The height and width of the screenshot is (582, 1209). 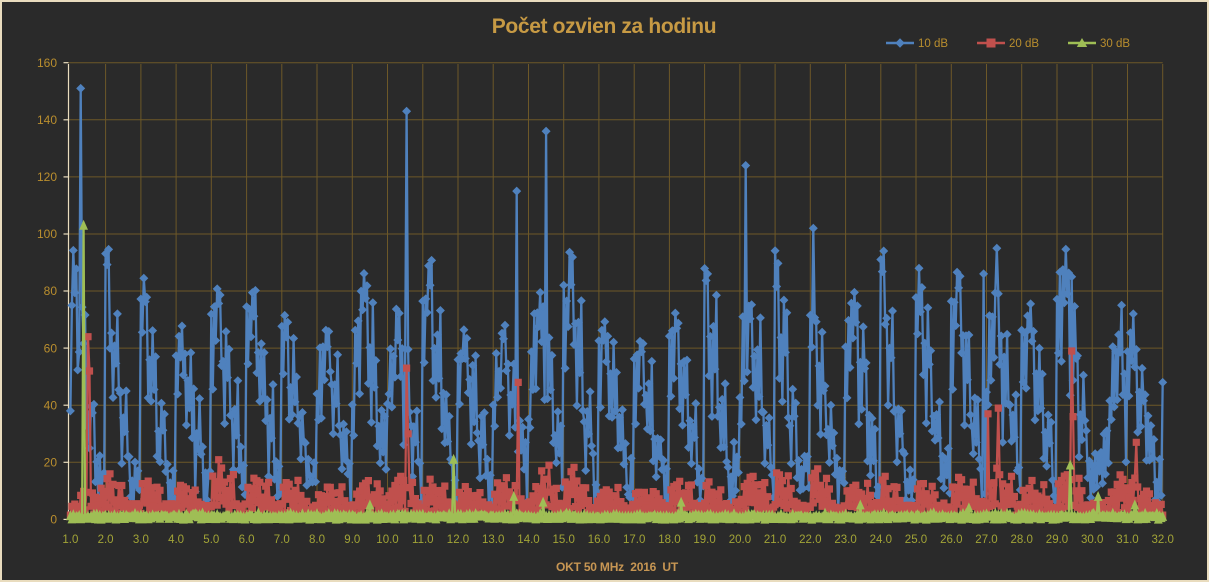 I want to click on svg-text: 20.0, so click(x=740, y=540).